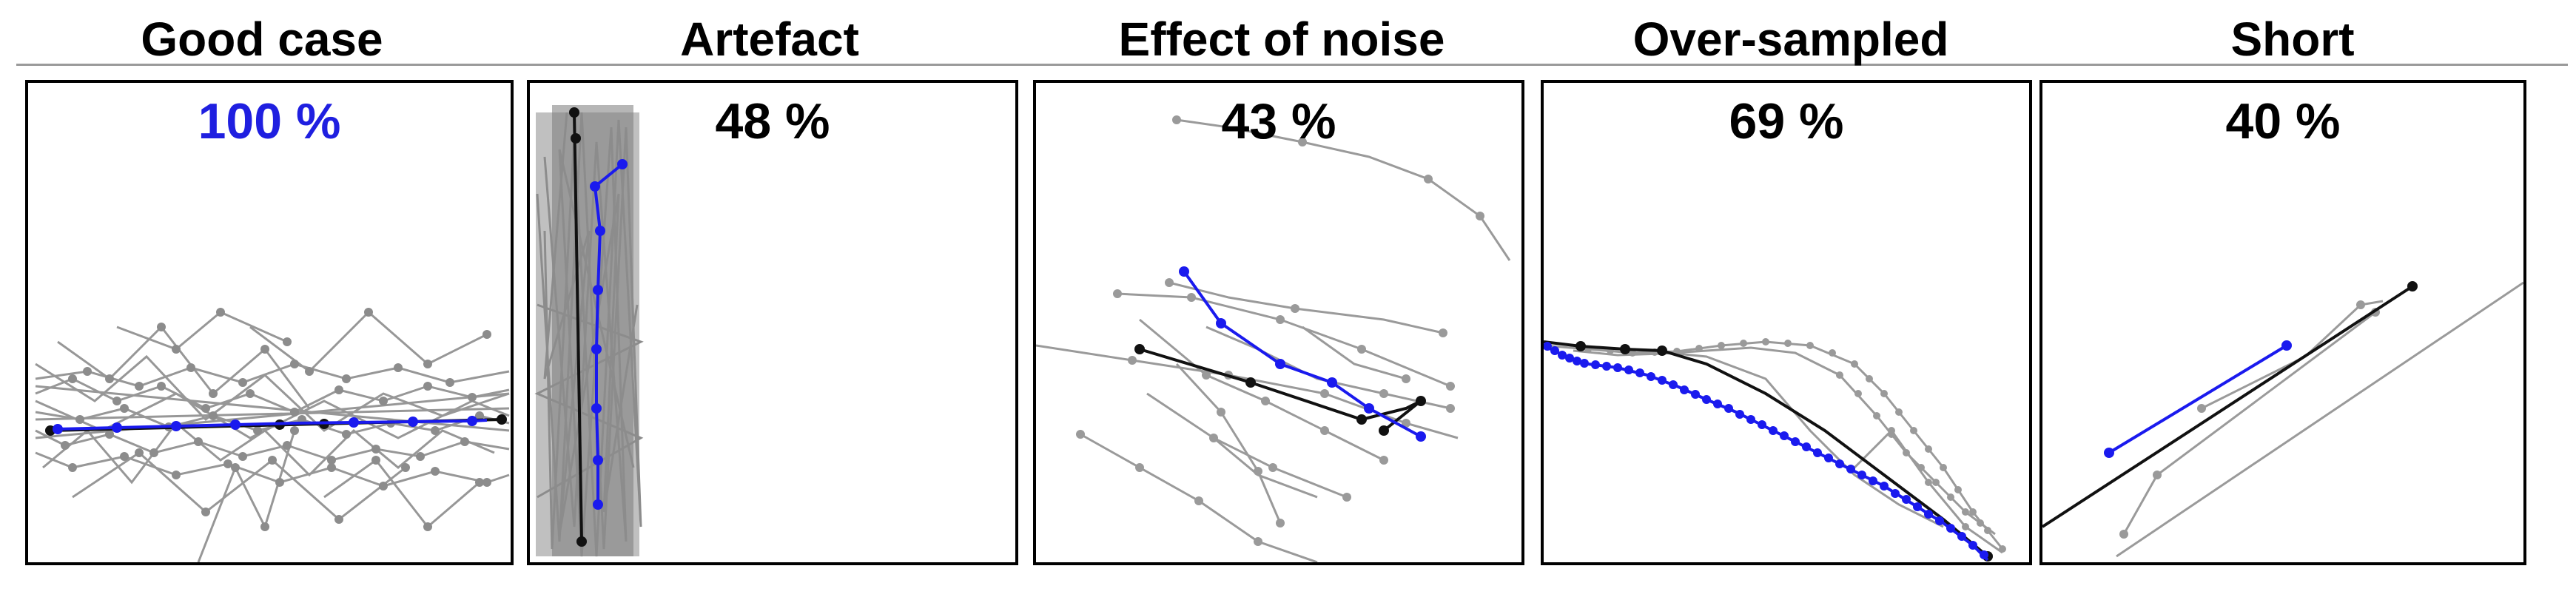  What do you see at coordinates (1292, 65) in the screenshot?
I see `header-divider` at bounding box center [1292, 65].